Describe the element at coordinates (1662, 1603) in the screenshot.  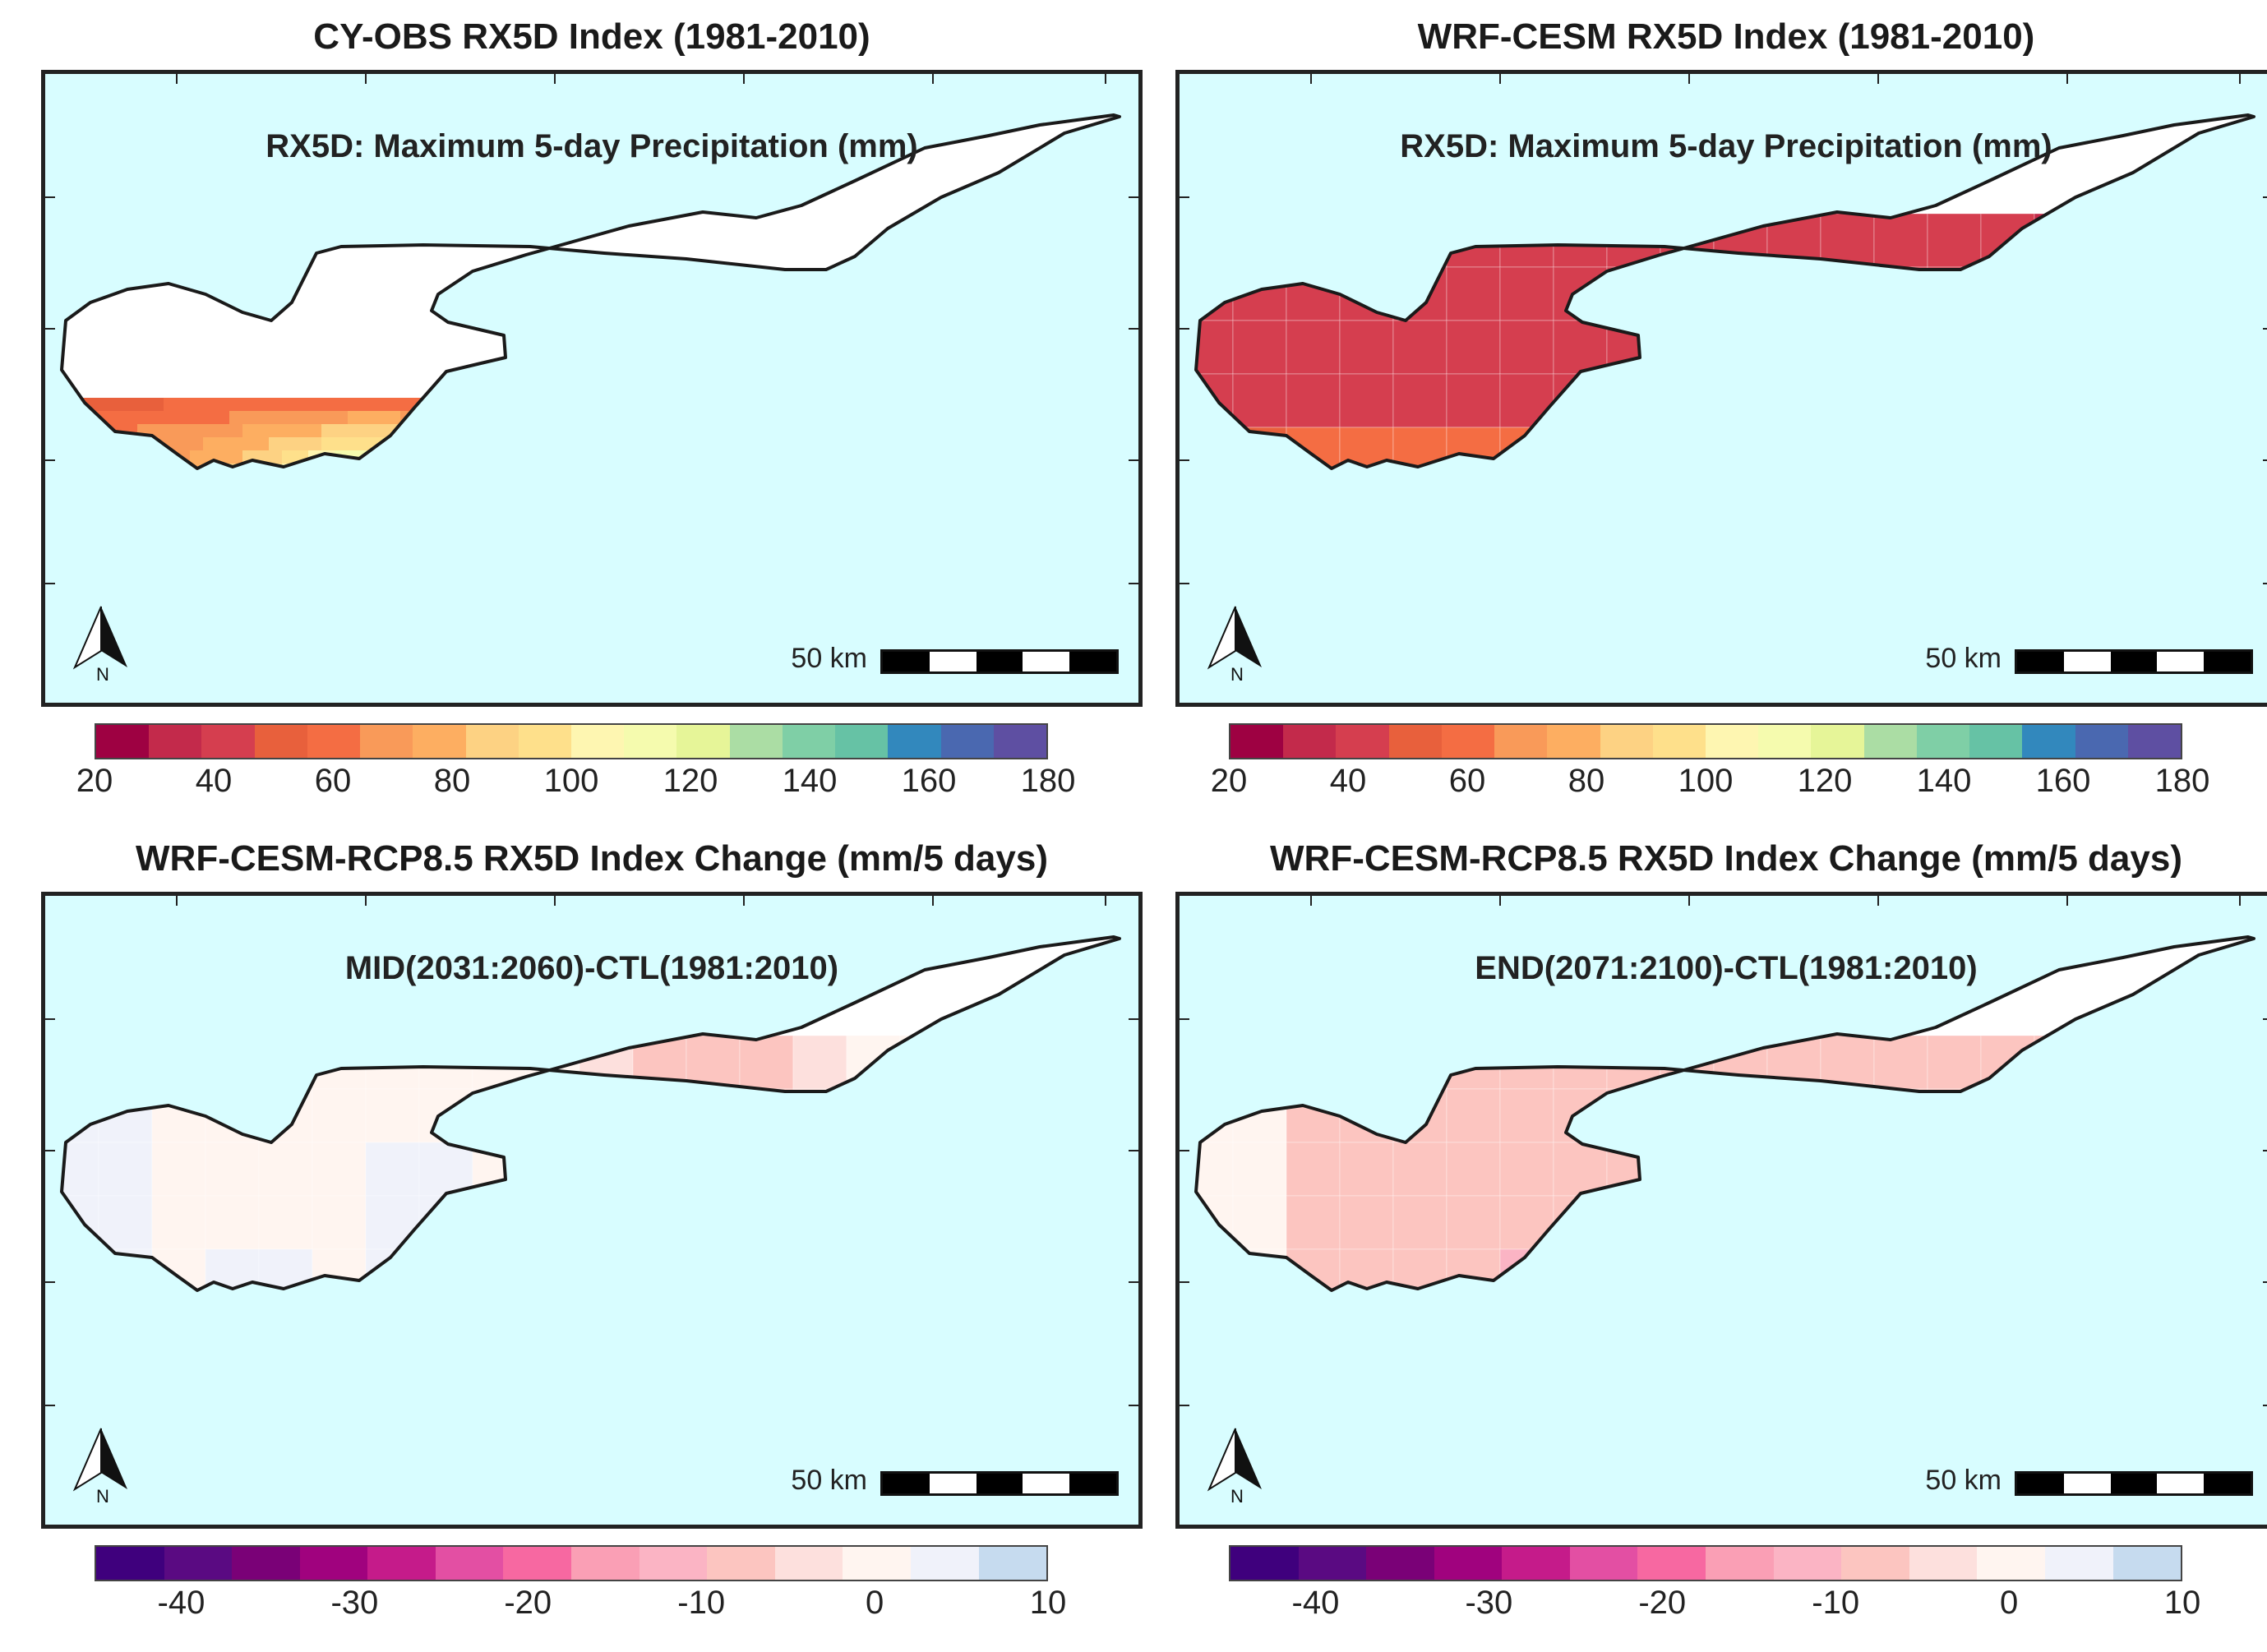
I see `colorbar-tick-label: -20` at that location.